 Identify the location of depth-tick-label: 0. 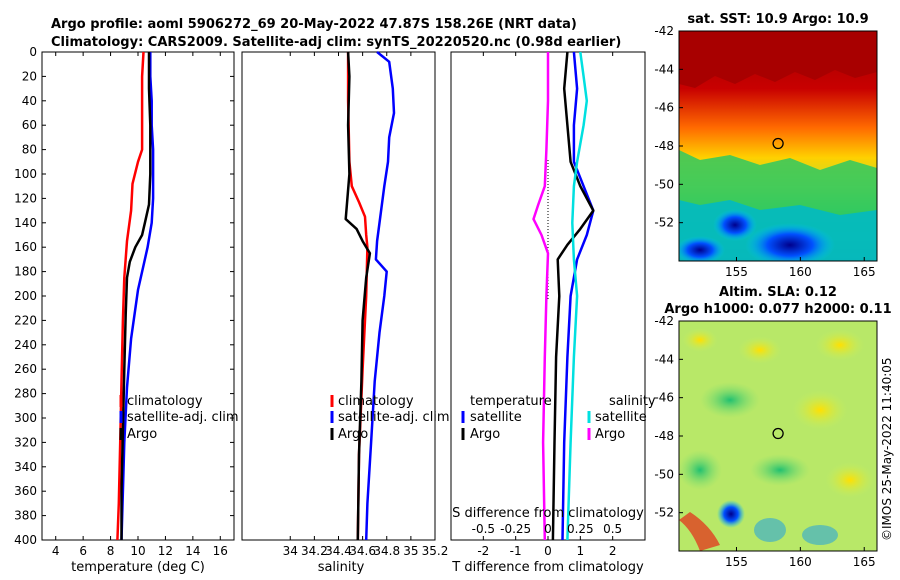
(33, 52).